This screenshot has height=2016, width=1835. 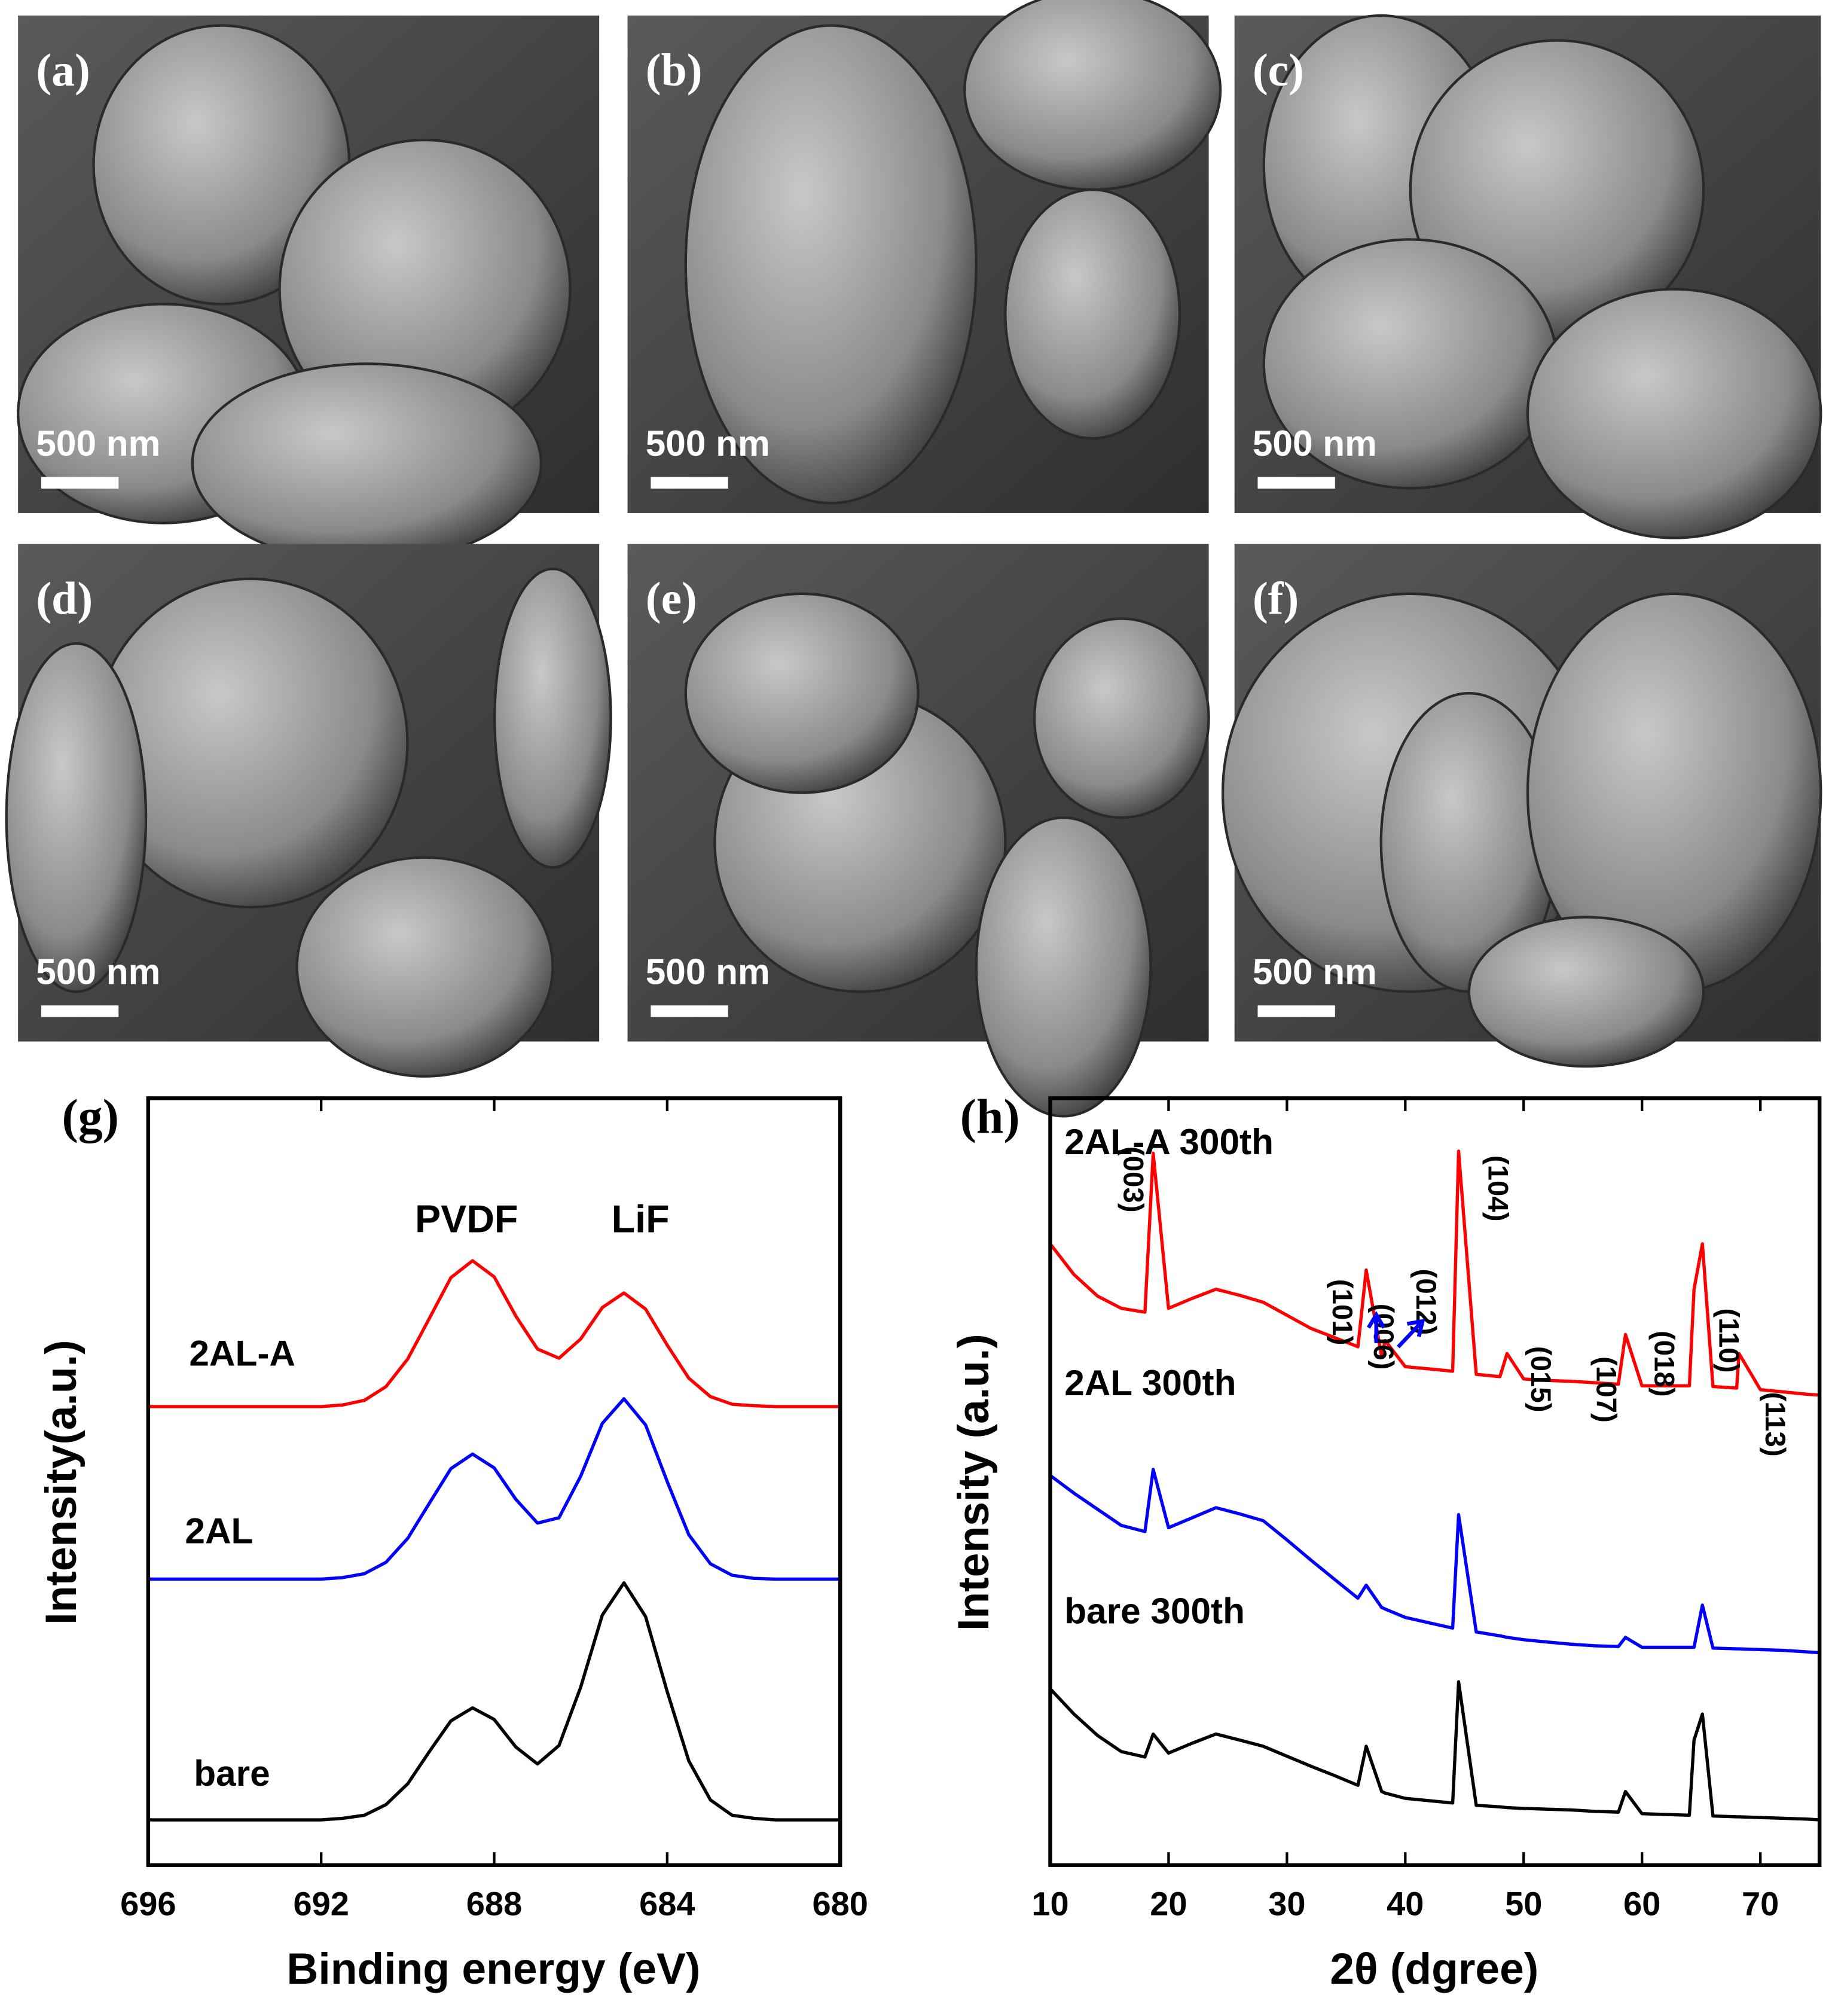 I want to click on panel-label: (c), so click(x=1278, y=70).